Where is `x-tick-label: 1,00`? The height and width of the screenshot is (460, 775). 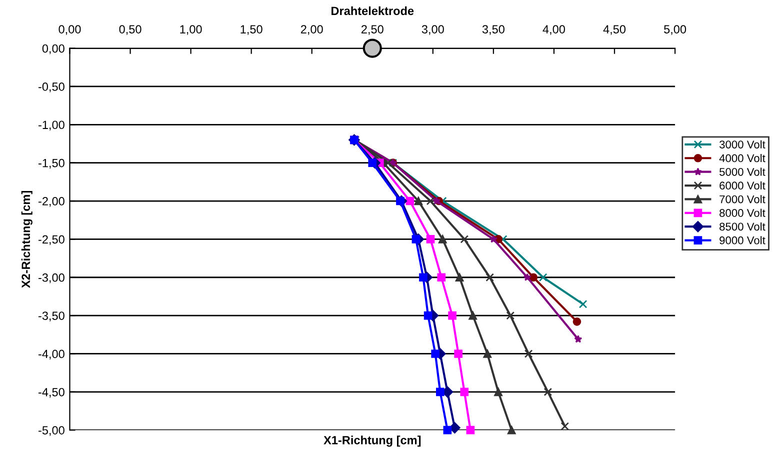 x-tick-label: 1,00 is located at coordinates (191, 30).